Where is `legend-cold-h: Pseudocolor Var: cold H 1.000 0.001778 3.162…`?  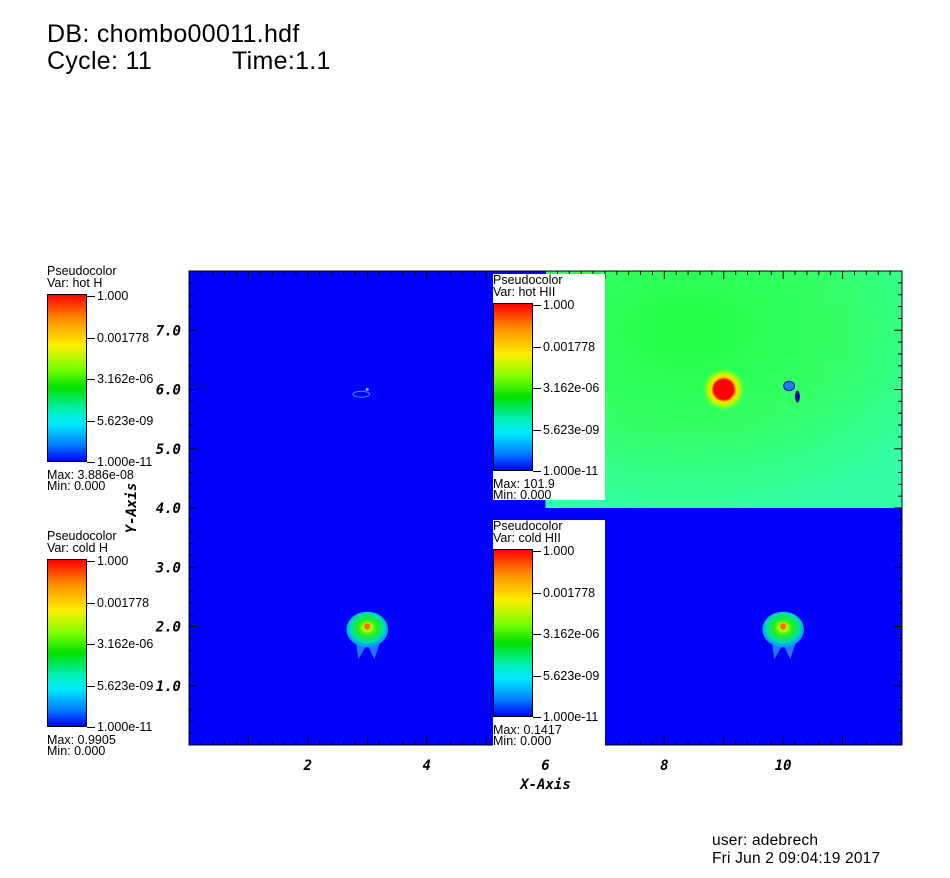
legend-cold-h: Pseudocolor Var: cold H 1.000 0.001778 3.162… is located at coordinates (117, 645).